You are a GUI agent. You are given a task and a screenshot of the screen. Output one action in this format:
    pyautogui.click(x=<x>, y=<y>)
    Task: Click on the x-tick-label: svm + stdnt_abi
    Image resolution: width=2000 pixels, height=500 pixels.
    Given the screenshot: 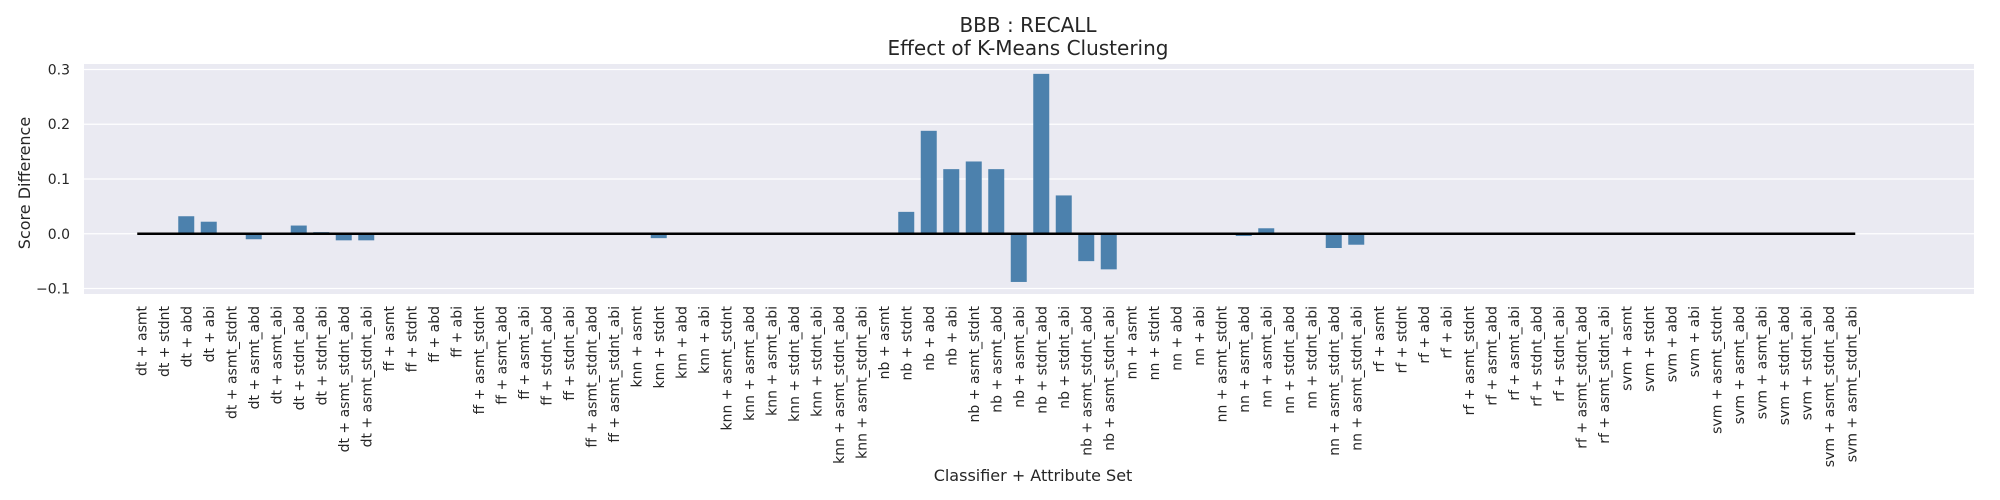 What is the action you would take?
    pyautogui.click(x=1807, y=363)
    